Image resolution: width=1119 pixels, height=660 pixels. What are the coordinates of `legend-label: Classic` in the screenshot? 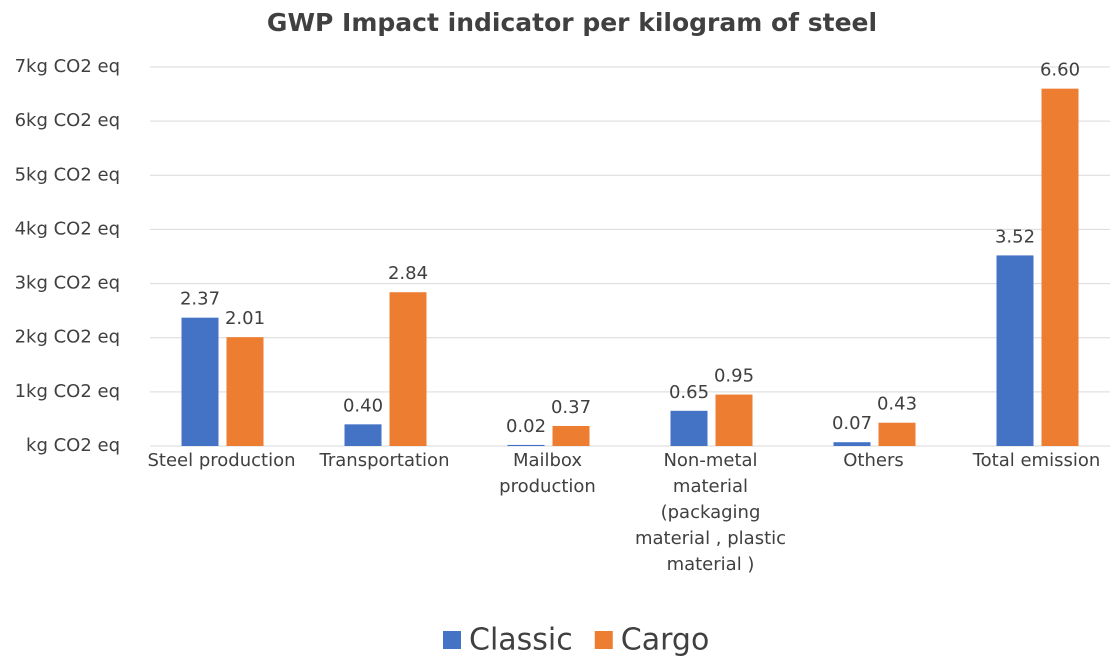 It's located at (521, 640).